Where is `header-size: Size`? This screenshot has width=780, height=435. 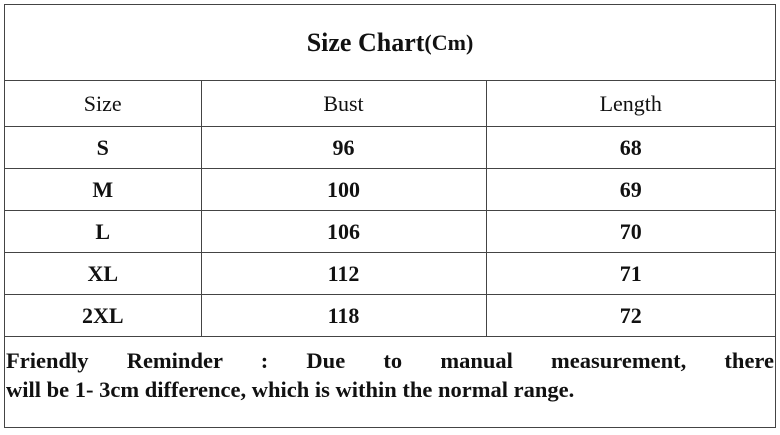
header-size: Size is located at coordinates (103, 104).